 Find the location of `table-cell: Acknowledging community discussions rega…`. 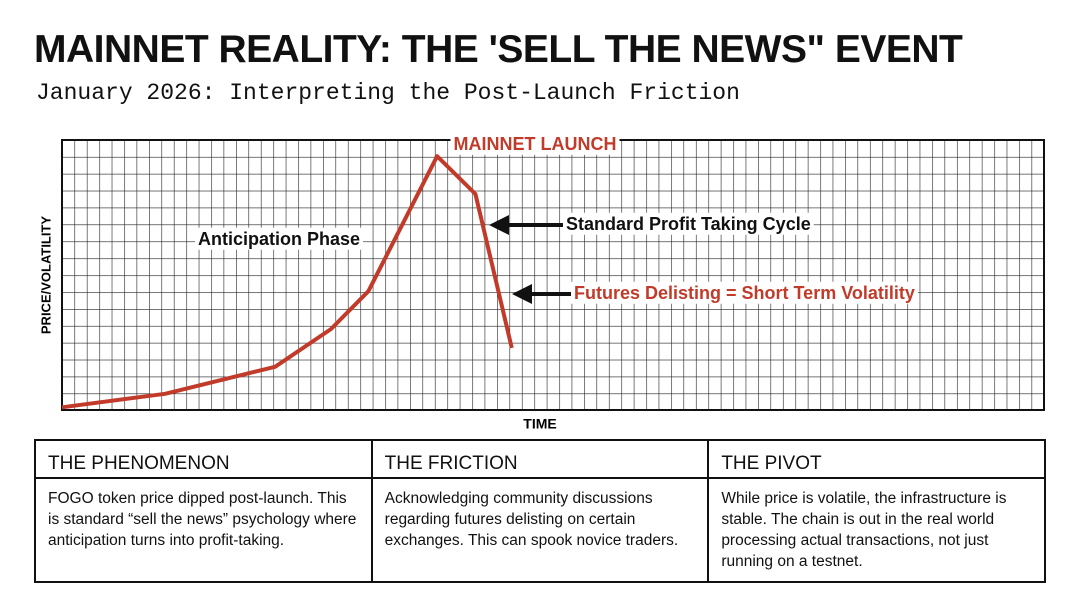

table-cell: Acknowledging community discussions rega… is located at coordinates (540, 530).